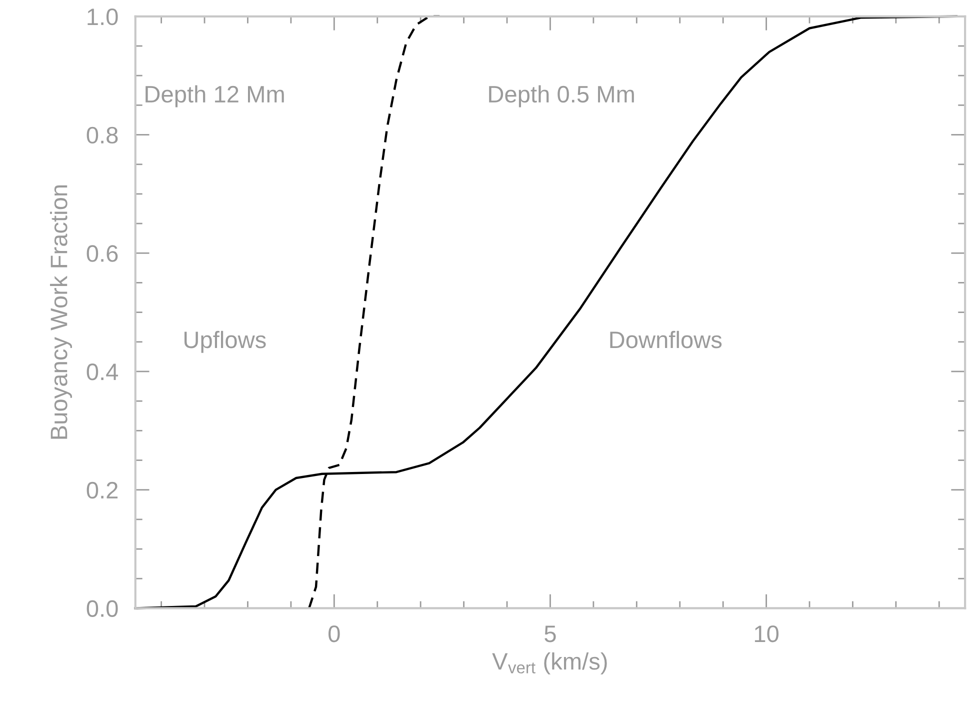  Describe the element at coordinates (225, 341) in the screenshot. I see `annotation: Upflows` at that location.